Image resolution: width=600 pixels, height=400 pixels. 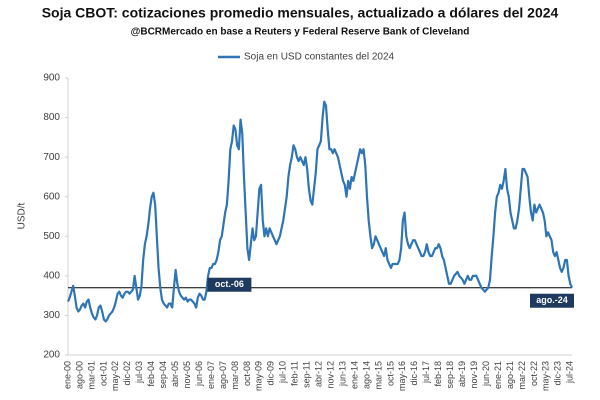 What do you see at coordinates (486, 374) in the screenshot?
I see `x-tick-label: jun-20` at bounding box center [486, 374].